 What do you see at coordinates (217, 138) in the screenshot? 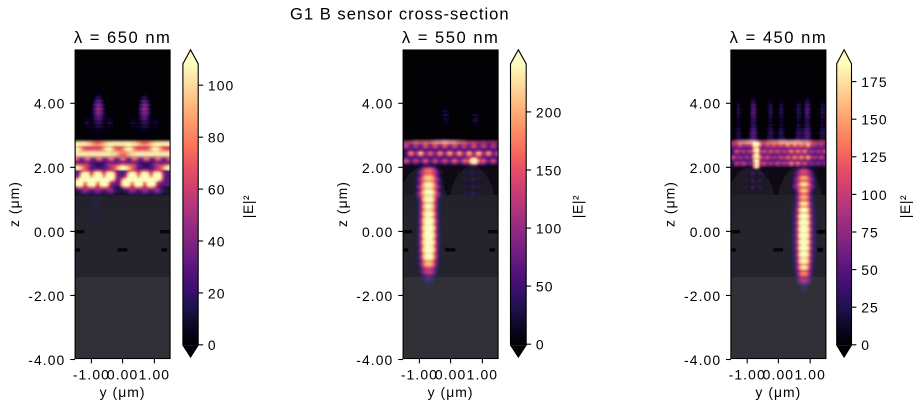
I see `svg-text: 80` at bounding box center [217, 138].